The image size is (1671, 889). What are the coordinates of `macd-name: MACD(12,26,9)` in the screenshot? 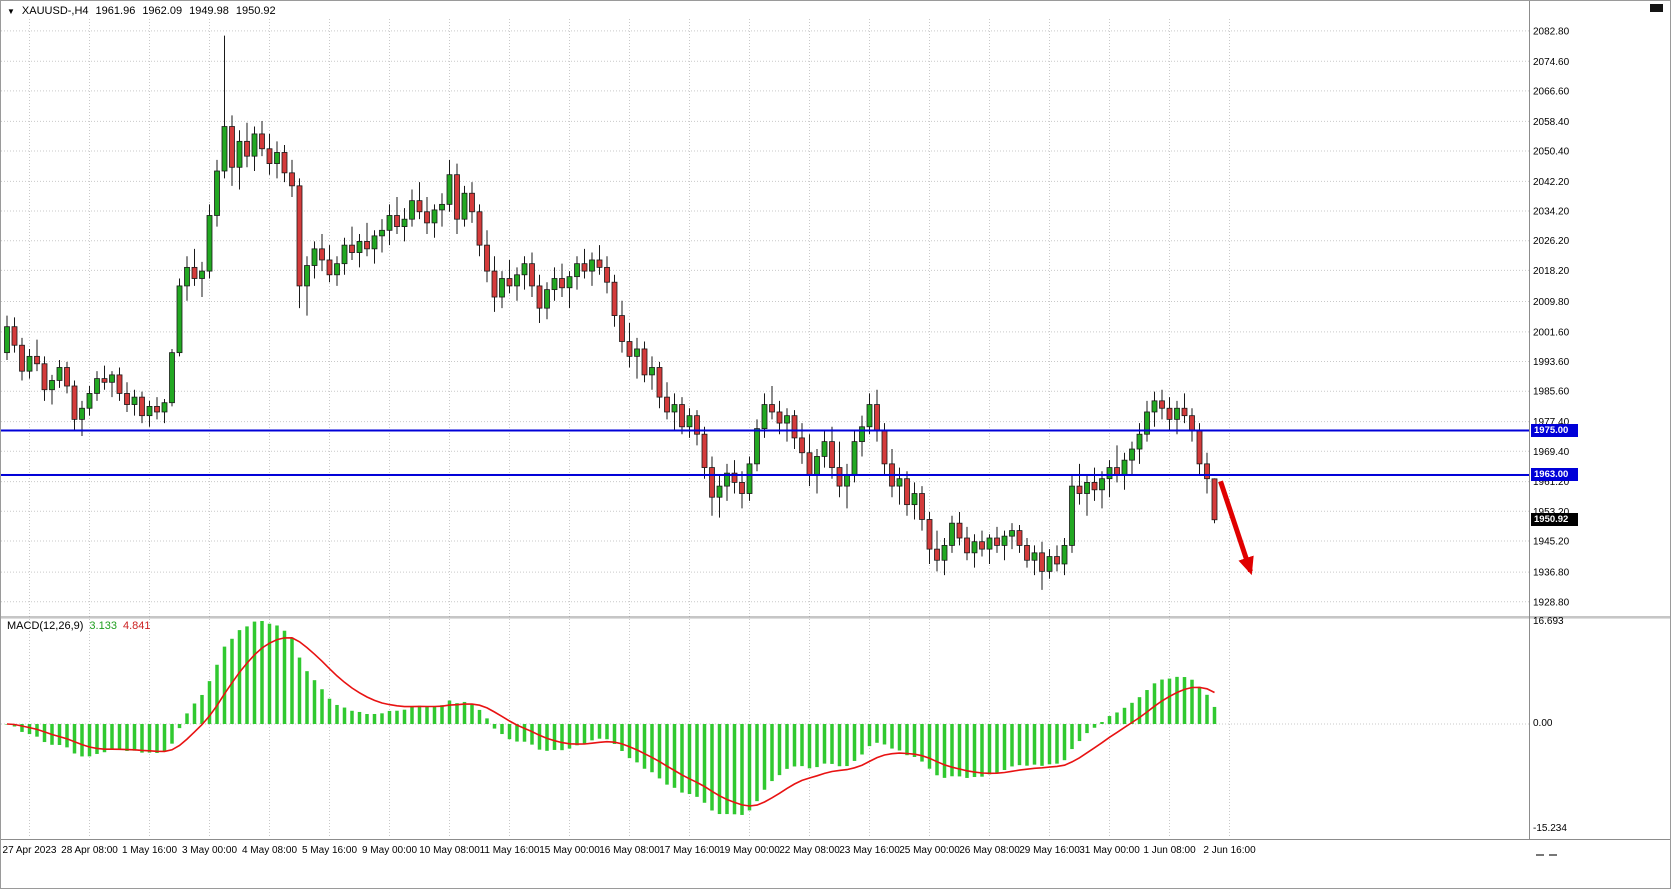 It's located at (45, 626).